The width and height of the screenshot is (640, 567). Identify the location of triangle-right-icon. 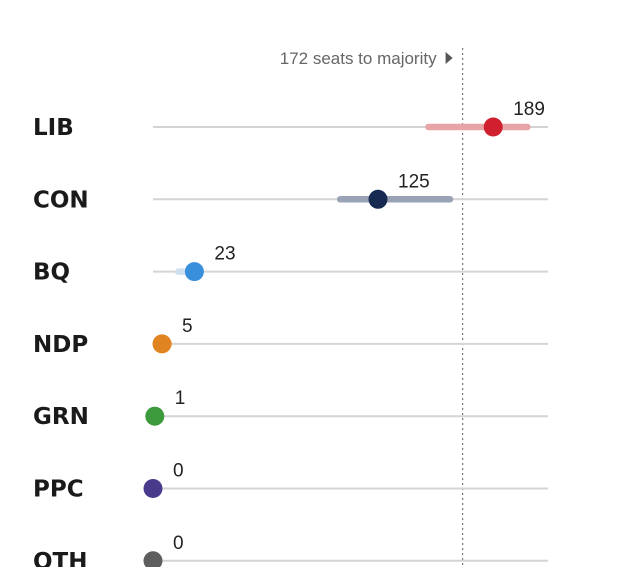
(449, 58).